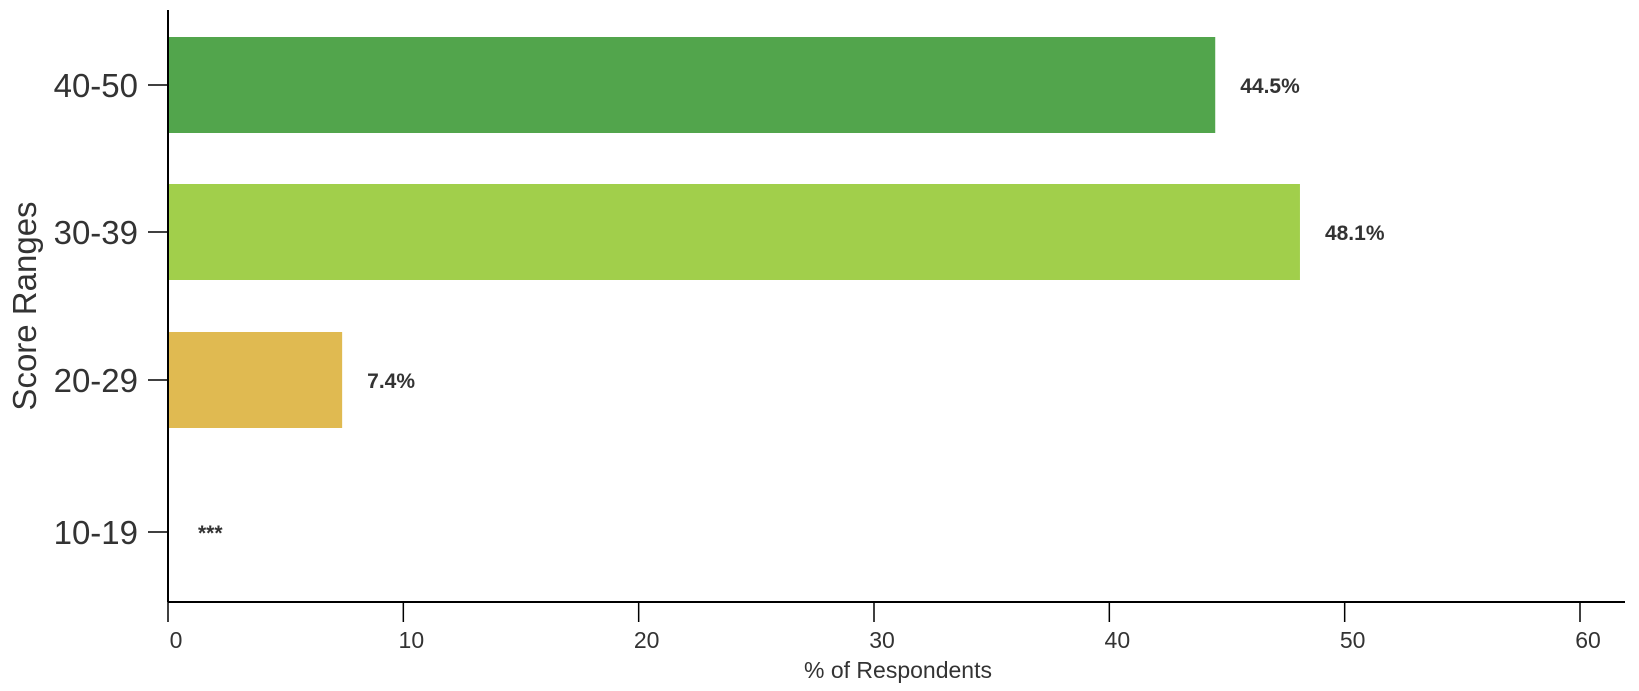 Image resolution: width=1639 pixels, height=691 pixels. What do you see at coordinates (898, 670) in the screenshot?
I see `x-axis-title: % of Respondents` at bounding box center [898, 670].